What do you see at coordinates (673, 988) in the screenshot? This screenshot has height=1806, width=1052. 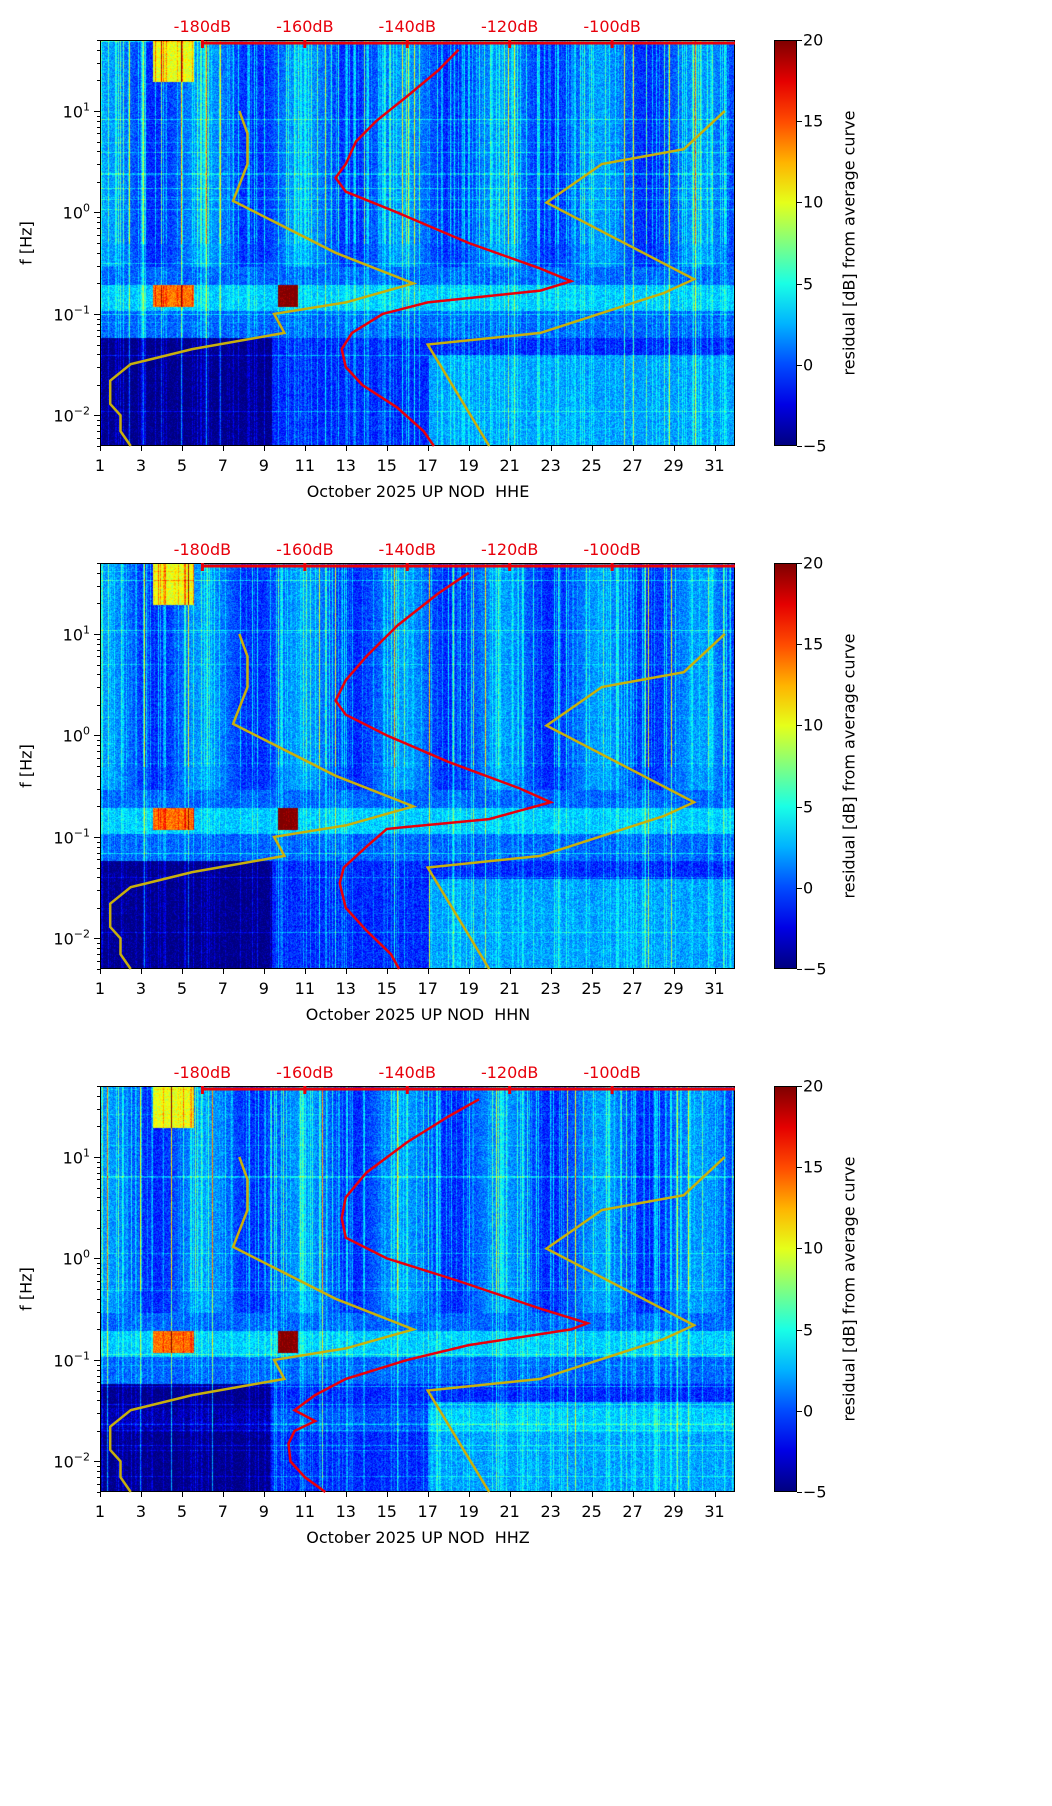 I see `x-tick-label: 29` at bounding box center [673, 988].